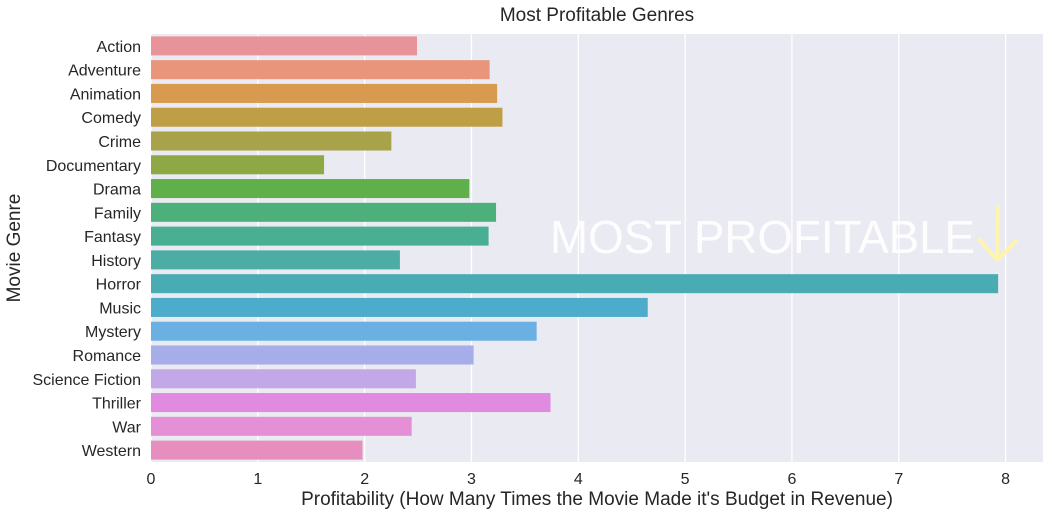 The height and width of the screenshot is (515, 1051). What do you see at coordinates (120, 308) in the screenshot?
I see `y-tick-label: Music` at bounding box center [120, 308].